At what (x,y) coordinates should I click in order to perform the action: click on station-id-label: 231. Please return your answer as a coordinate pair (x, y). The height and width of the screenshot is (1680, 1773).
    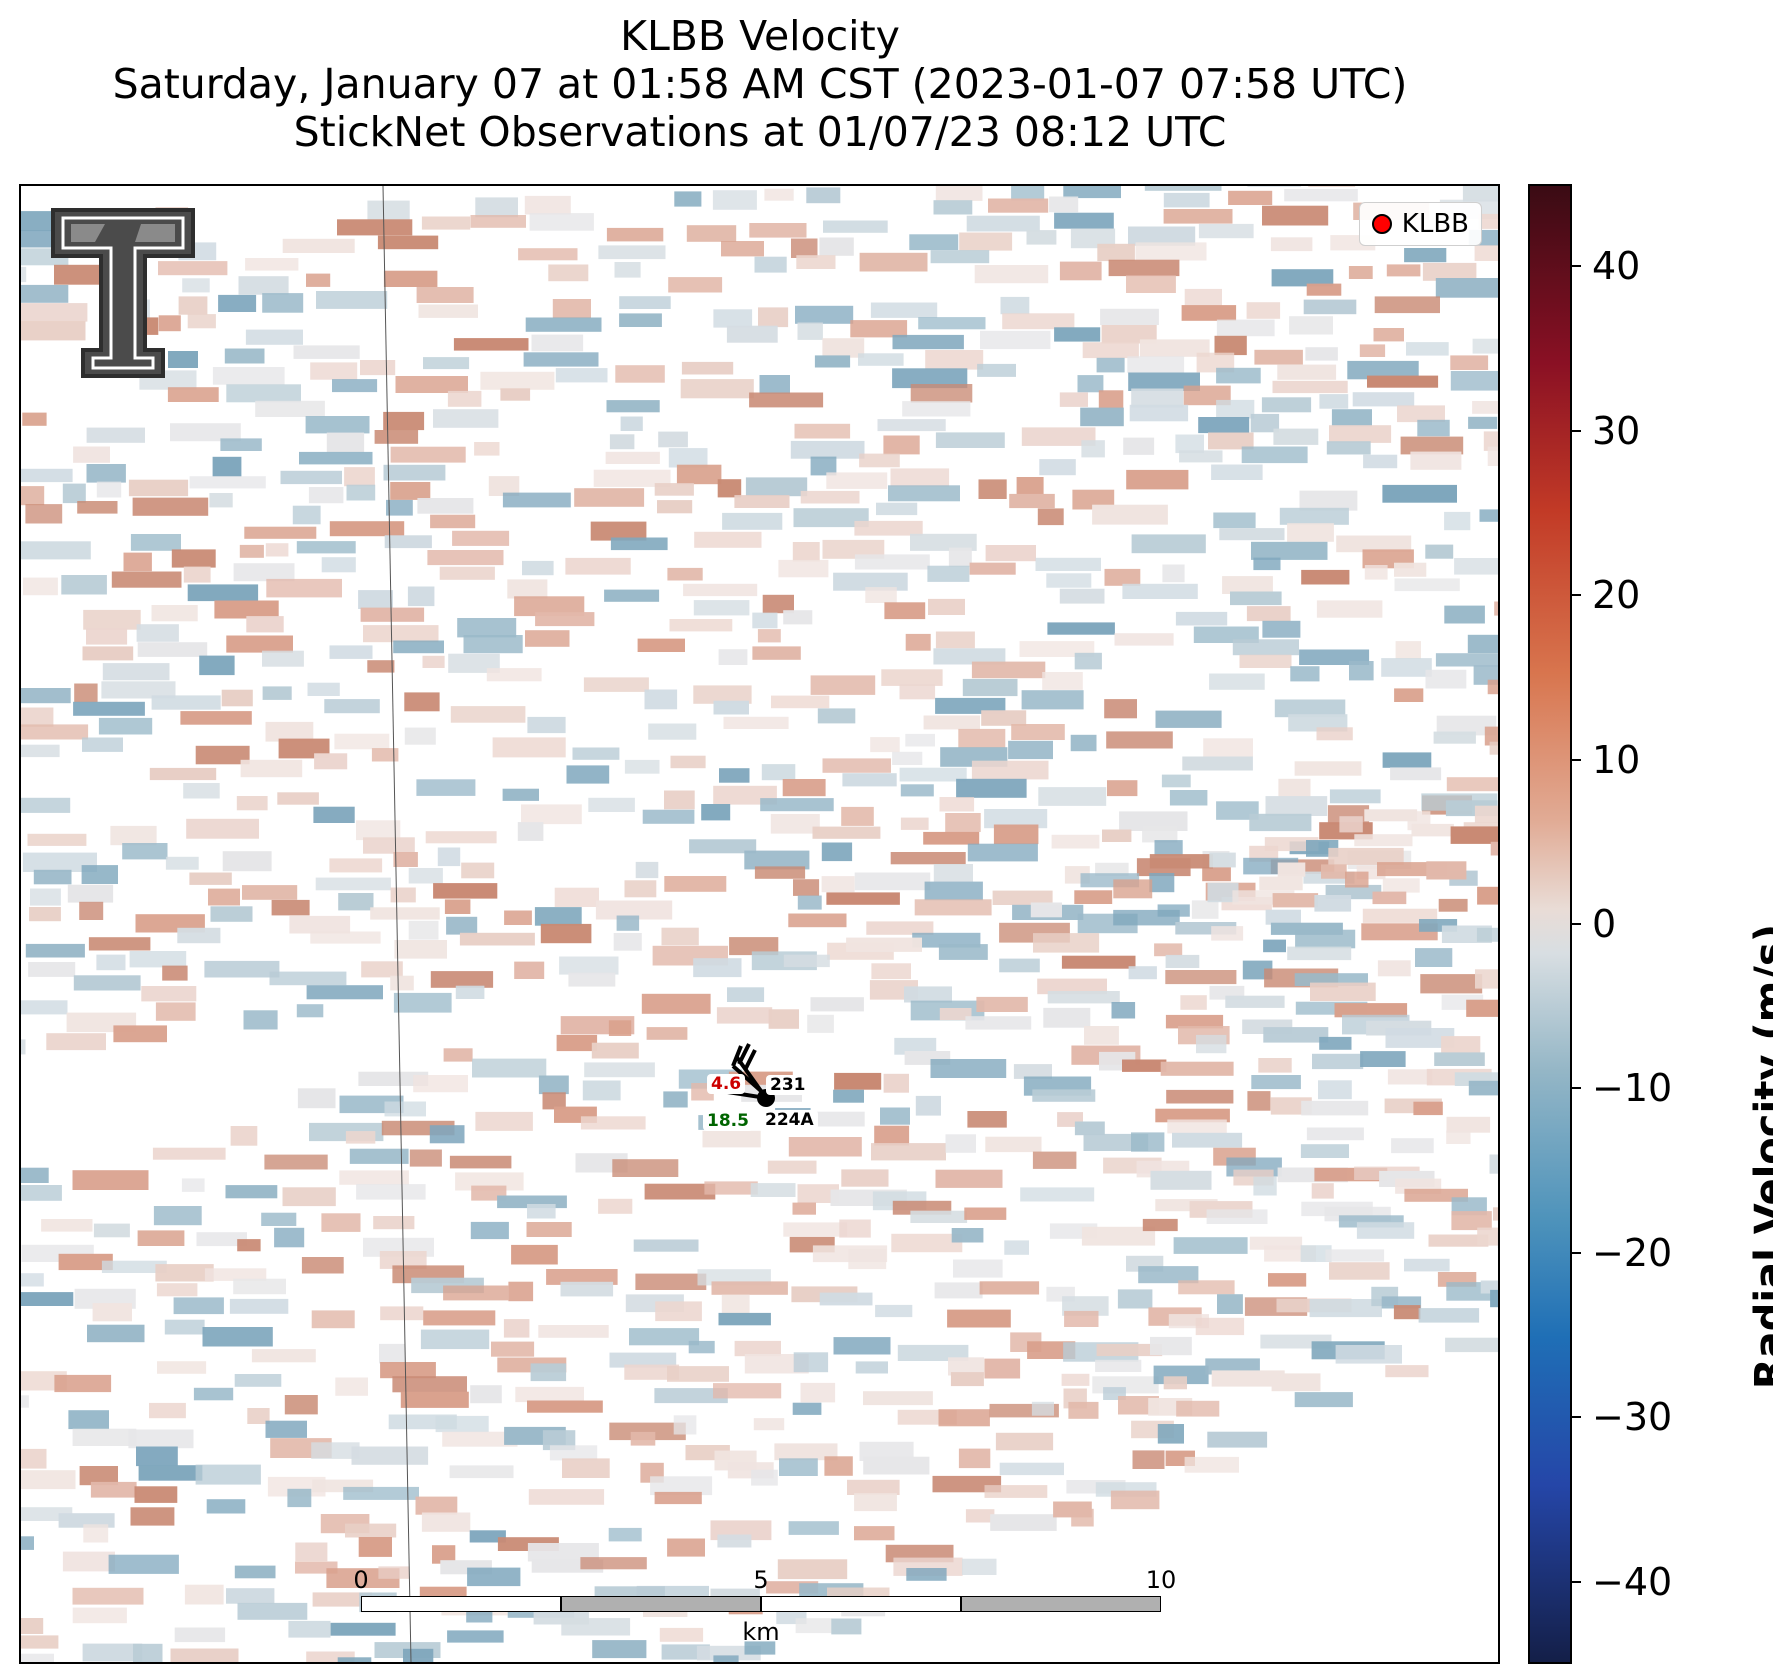
    Looking at the image, I should click on (788, 1085).